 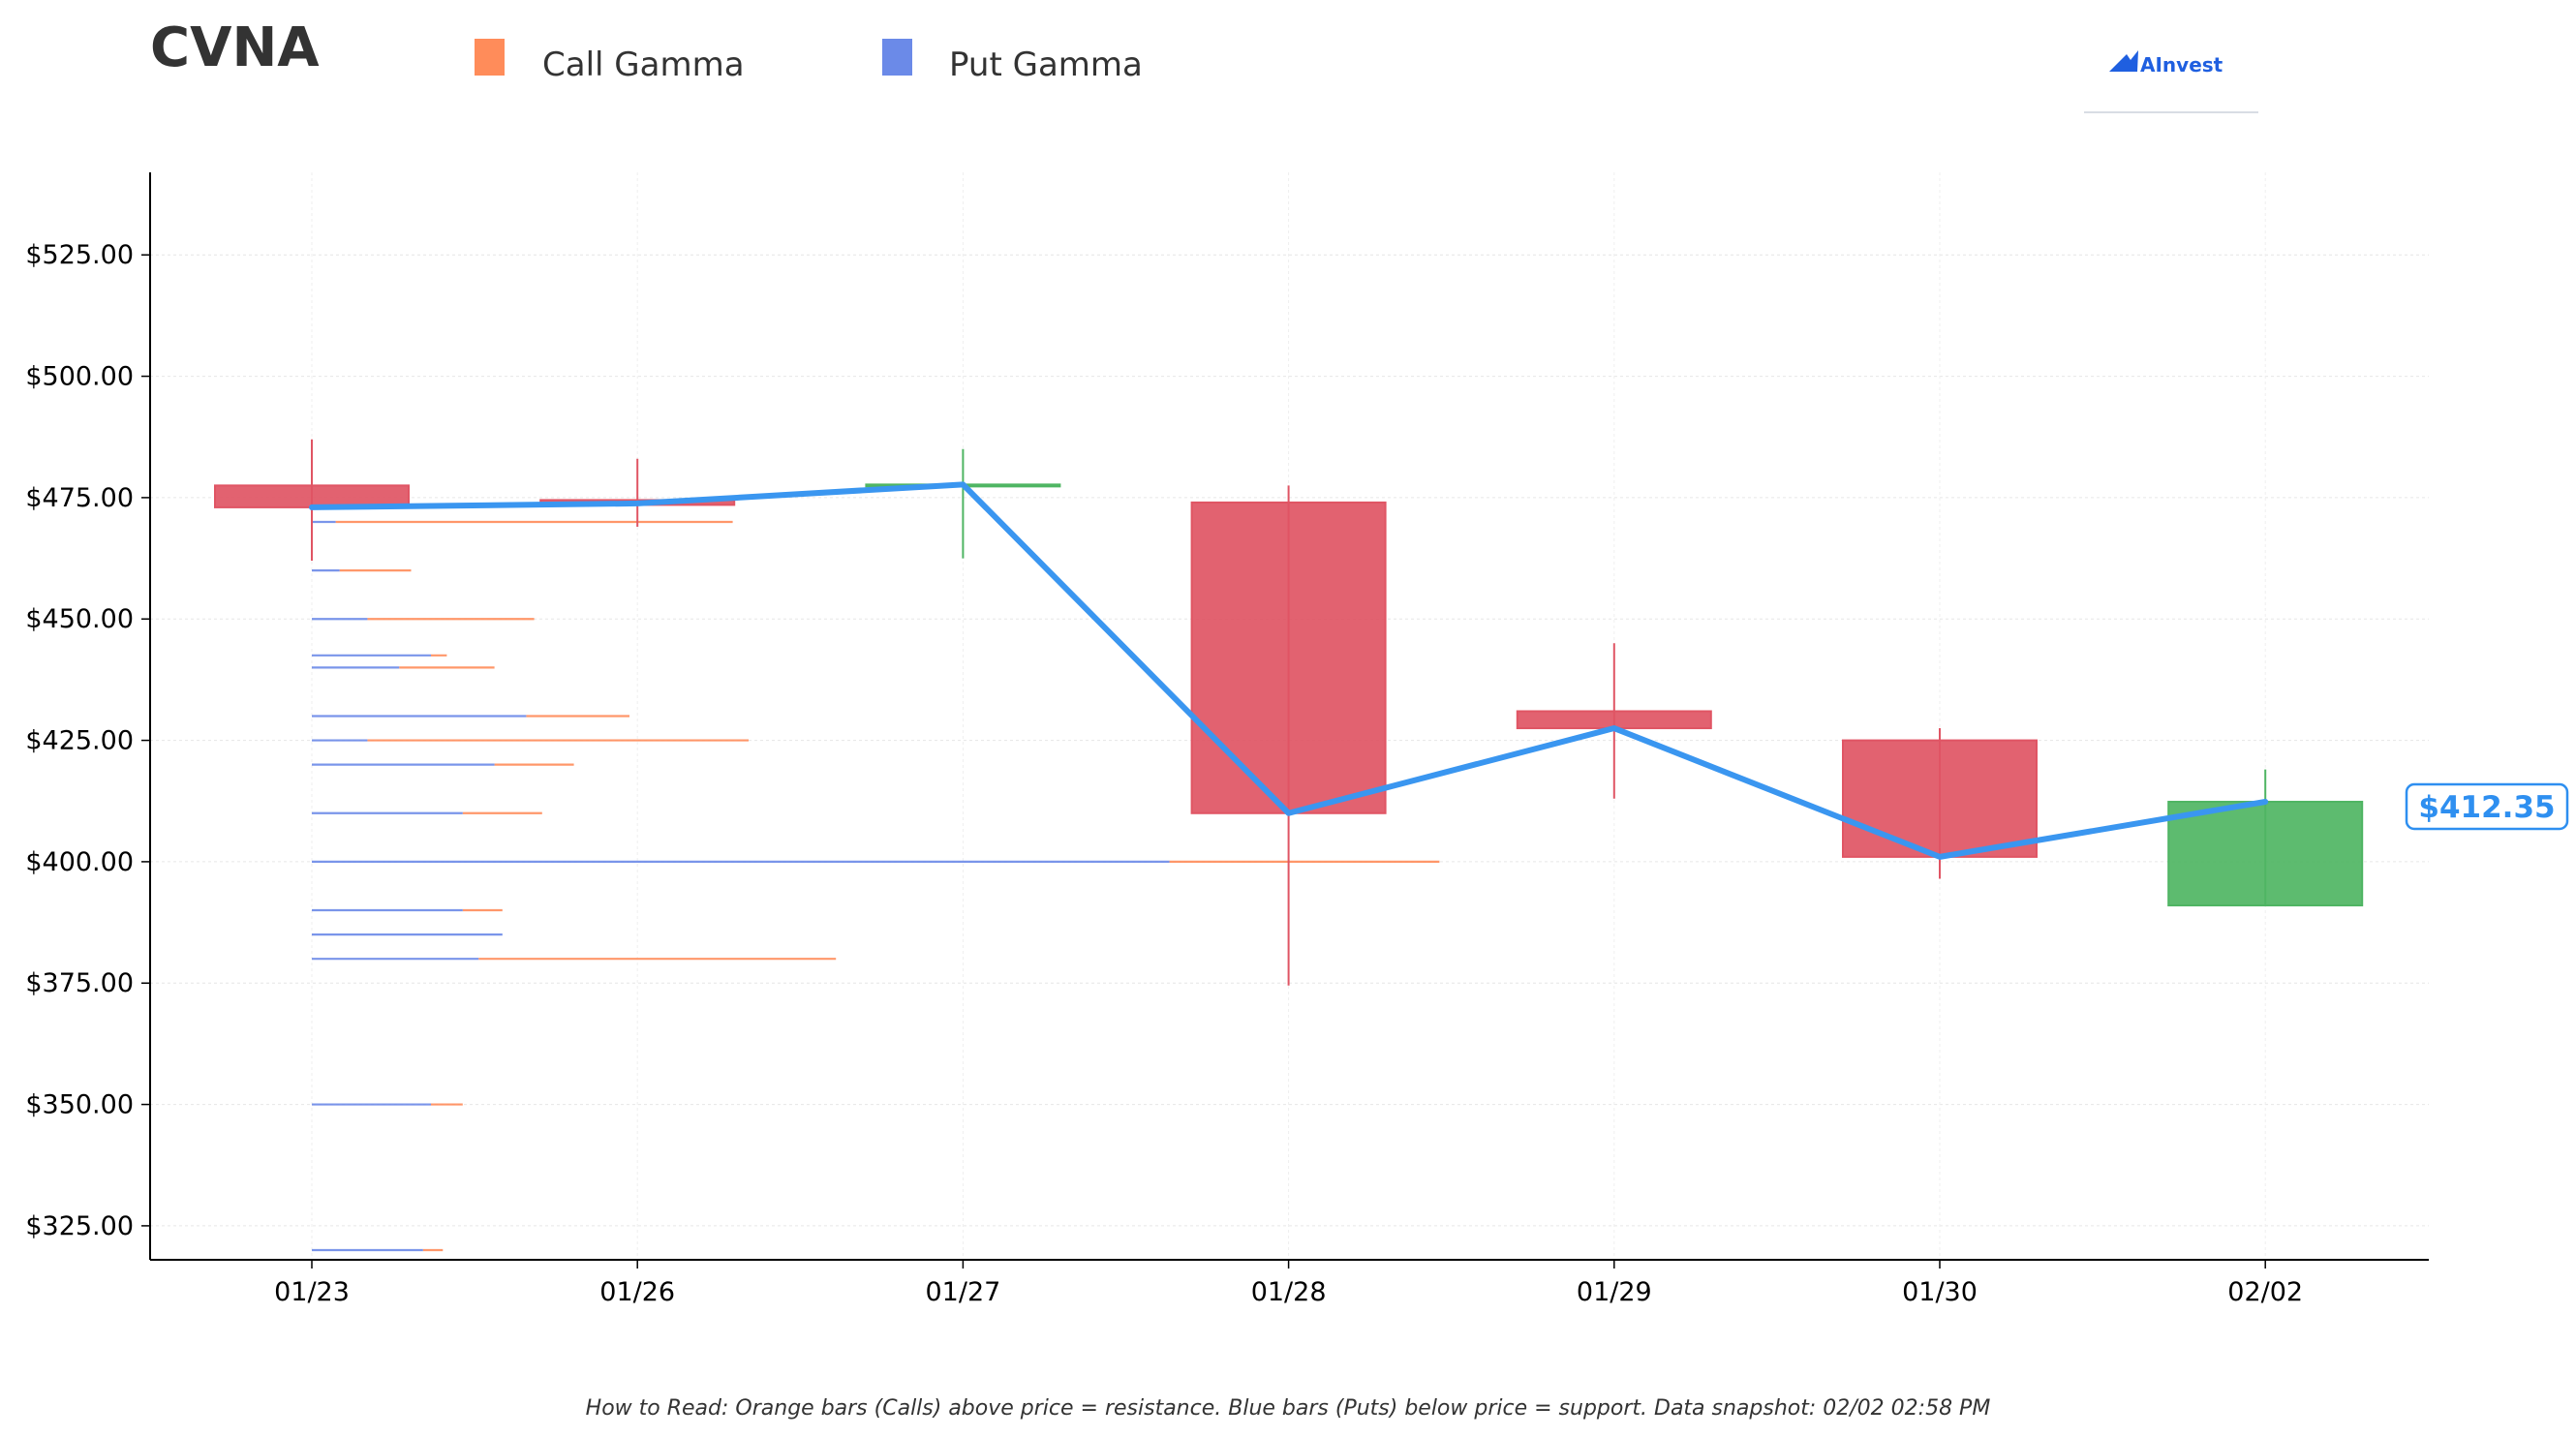 What do you see at coordinates (2123, 61) in the screenshot?
I see `brand-mark-icon` at bounding box center [2123, 61].